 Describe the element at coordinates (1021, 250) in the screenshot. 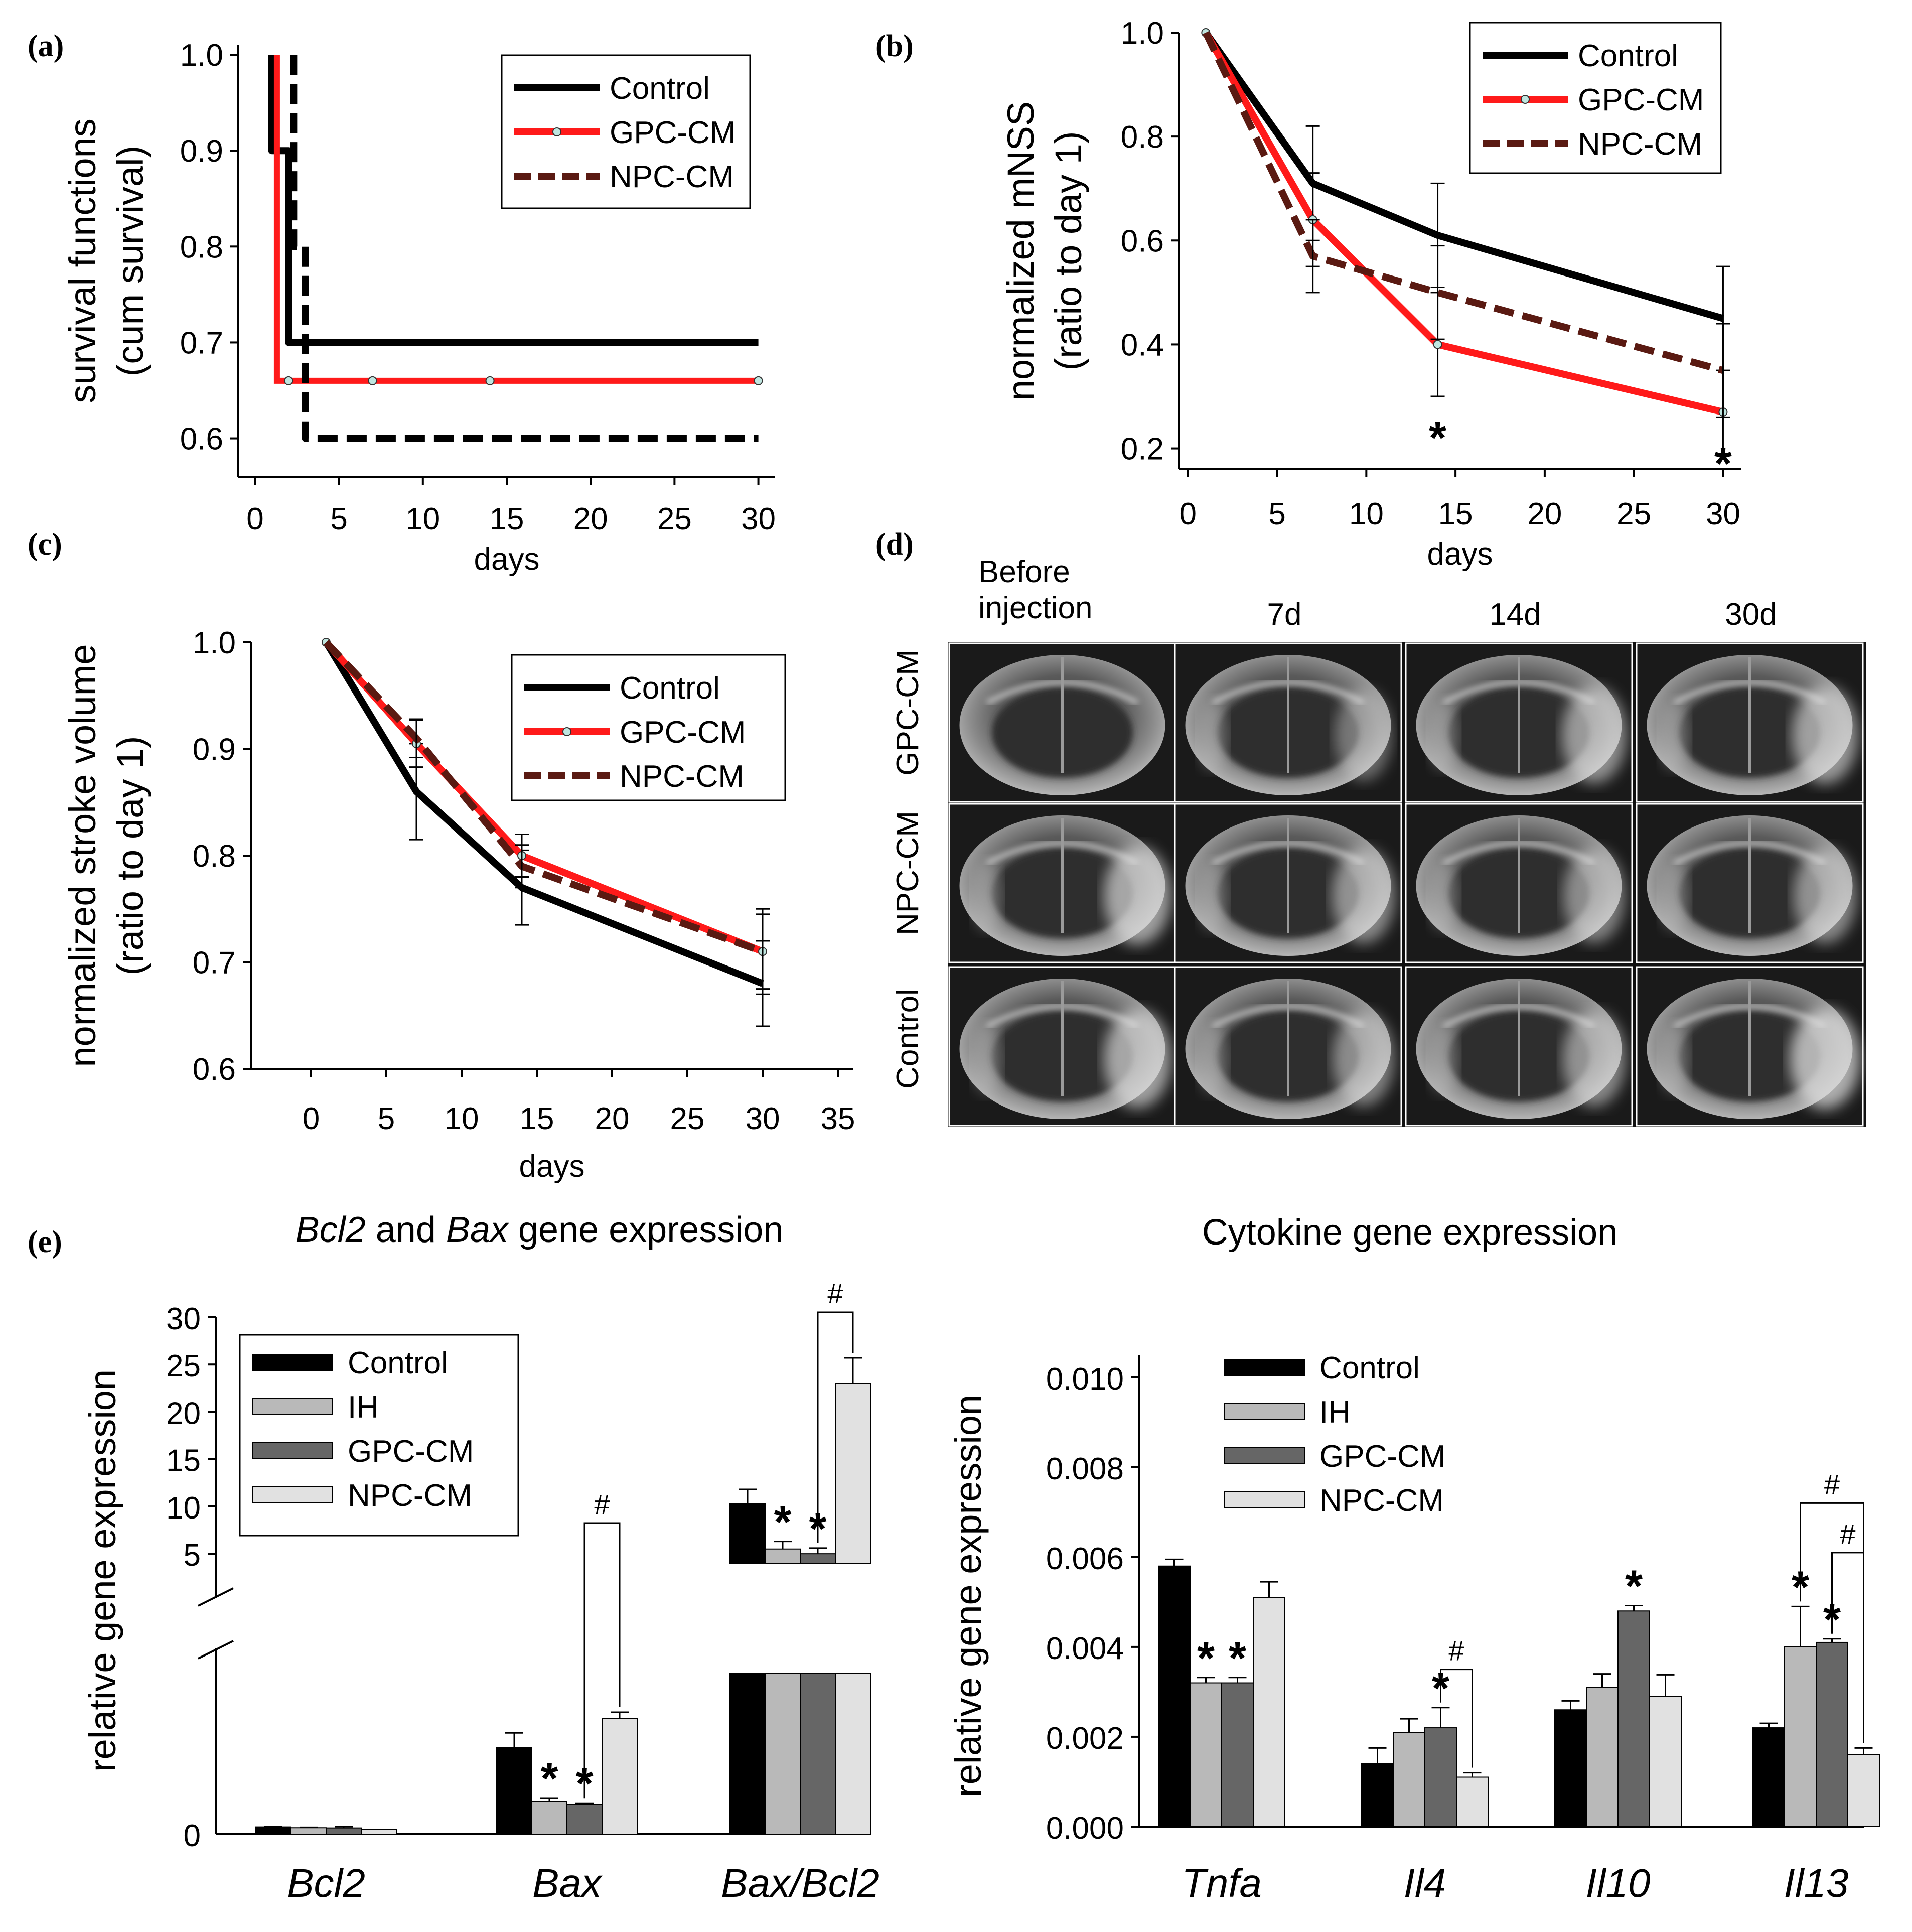

I see `y-axis-label: normalized mNSS` at that location.